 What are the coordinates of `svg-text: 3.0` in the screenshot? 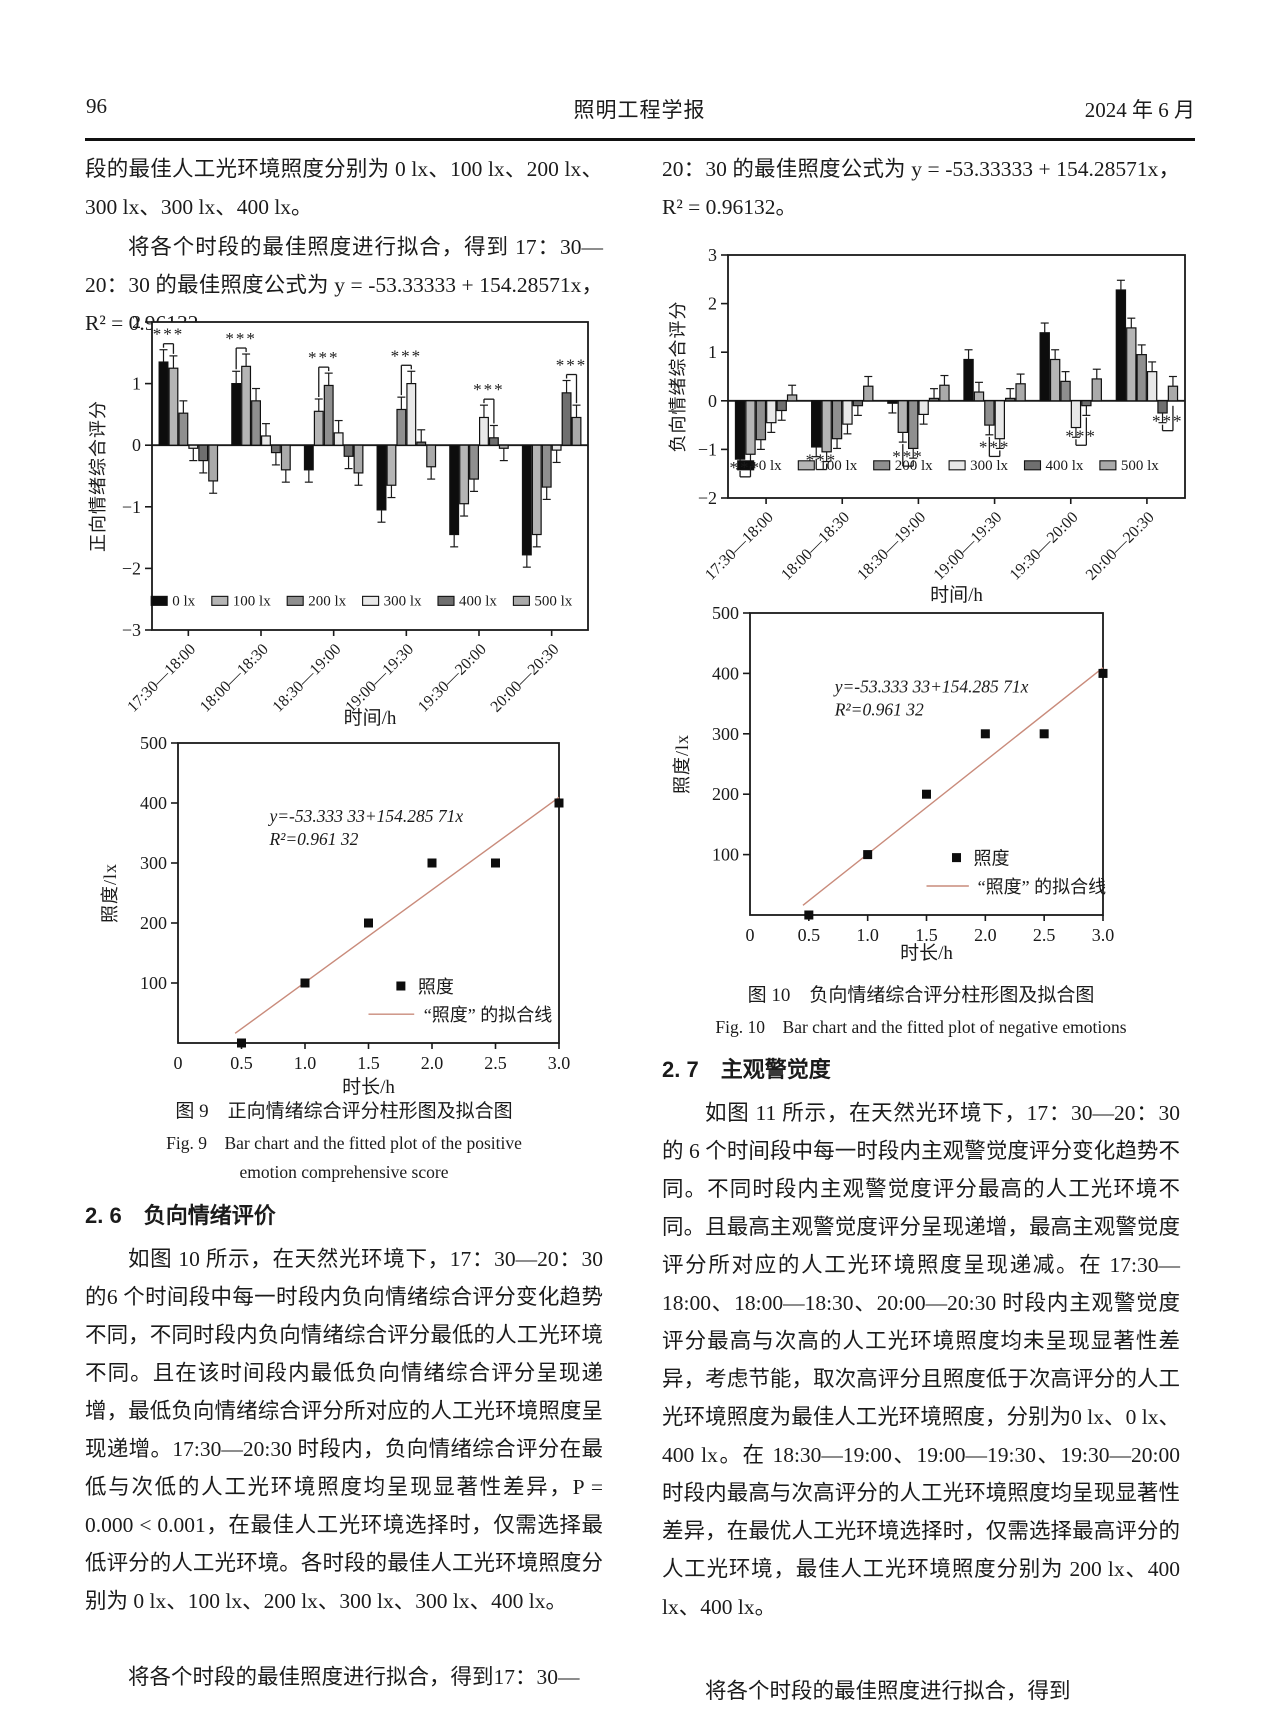 It's located at (559, 1063).